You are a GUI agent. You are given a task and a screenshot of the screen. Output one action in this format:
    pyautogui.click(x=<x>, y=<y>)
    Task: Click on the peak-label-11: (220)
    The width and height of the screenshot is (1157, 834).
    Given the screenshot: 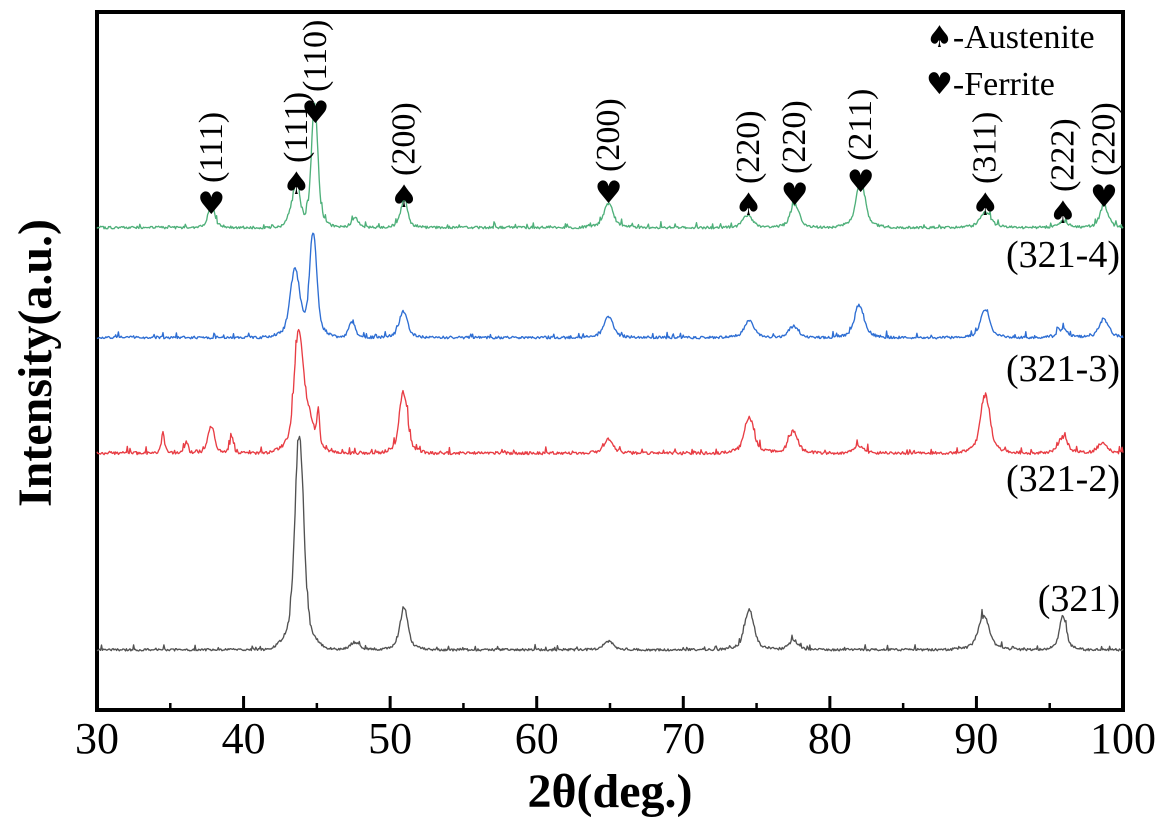 What is the action you would take?
    pyautogui.click(x=1103, y=139)
    